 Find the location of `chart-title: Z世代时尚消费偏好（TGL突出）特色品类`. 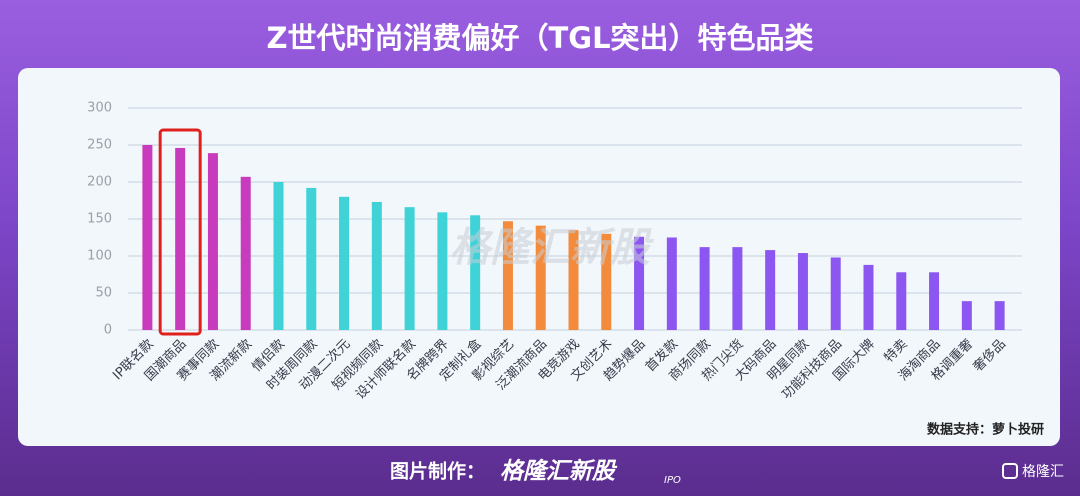

chart-title: Z世代时尚消费偏好（TGL突出）特色品类 is located at coordinates (539, 38).